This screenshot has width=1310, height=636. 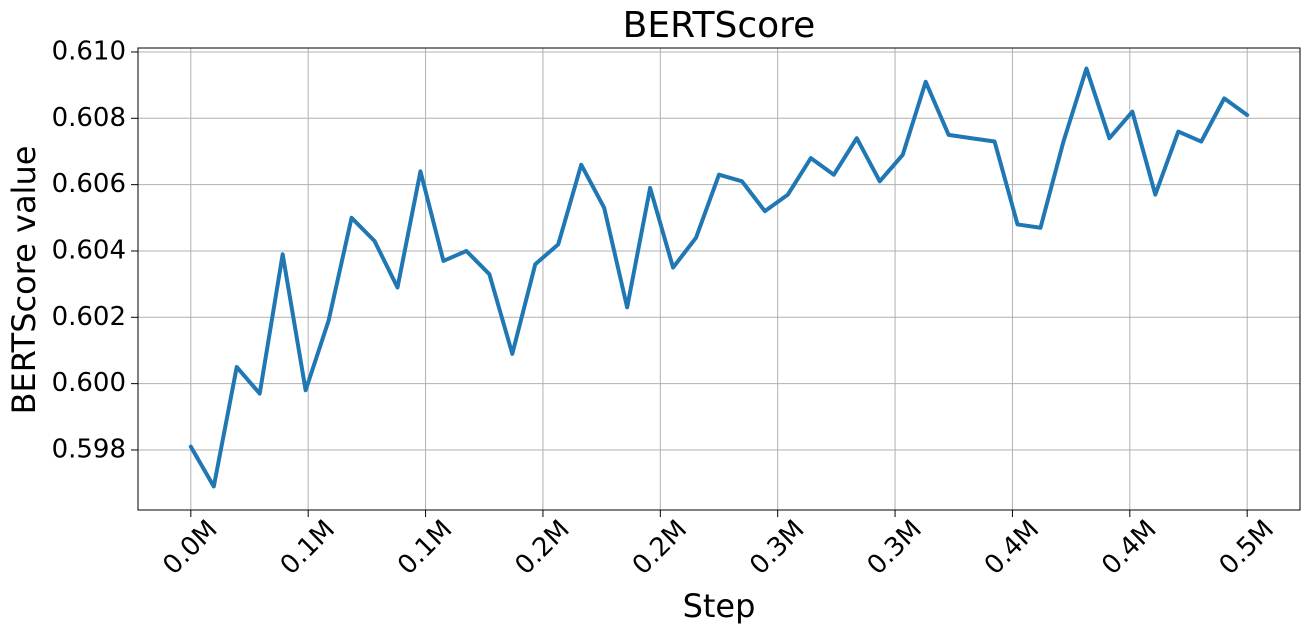 What do you see at coordinates (24, 280) in the screenshot?
I see `y-axis-label: BERTScore value` at bounding box center [24, 280].